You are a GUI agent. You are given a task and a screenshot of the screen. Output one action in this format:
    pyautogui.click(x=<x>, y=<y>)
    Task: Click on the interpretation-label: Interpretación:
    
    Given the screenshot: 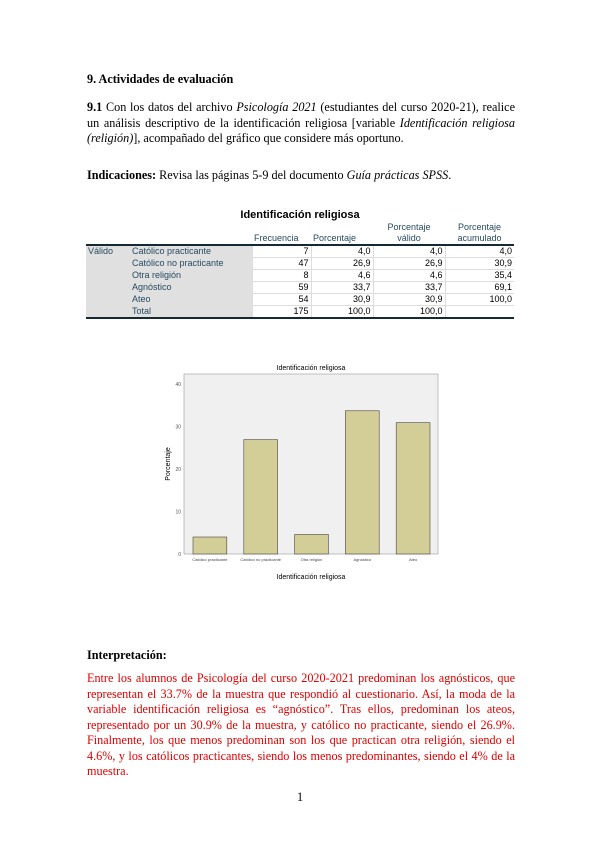 What is the action you would take?
    pyautogui.click(x=127, y=655)
    